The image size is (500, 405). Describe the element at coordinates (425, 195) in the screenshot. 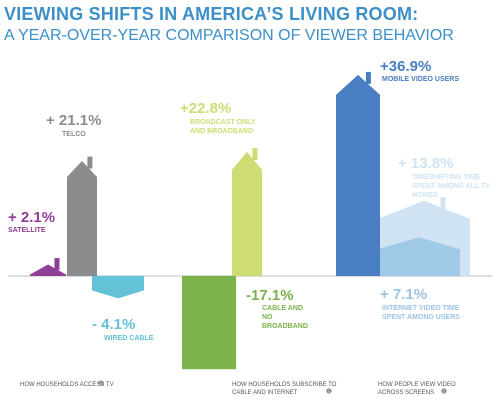

I see `category-label-timeshifting: HOMES` at that location.